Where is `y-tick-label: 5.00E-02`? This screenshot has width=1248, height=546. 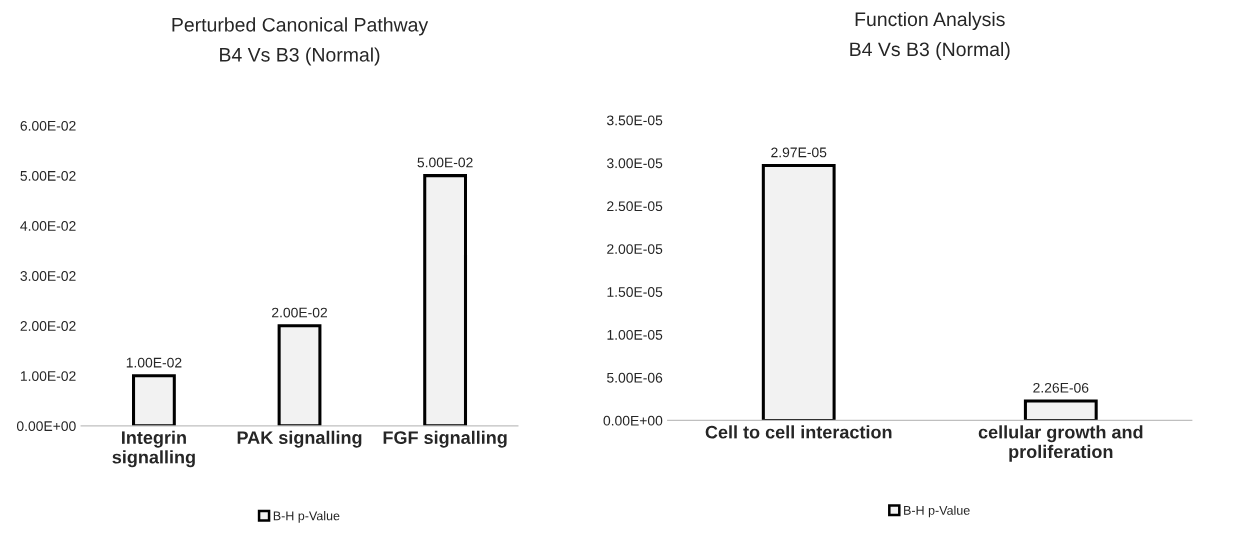
y-tick-label: 5.00E-02 is located at coordinates (48, 175).